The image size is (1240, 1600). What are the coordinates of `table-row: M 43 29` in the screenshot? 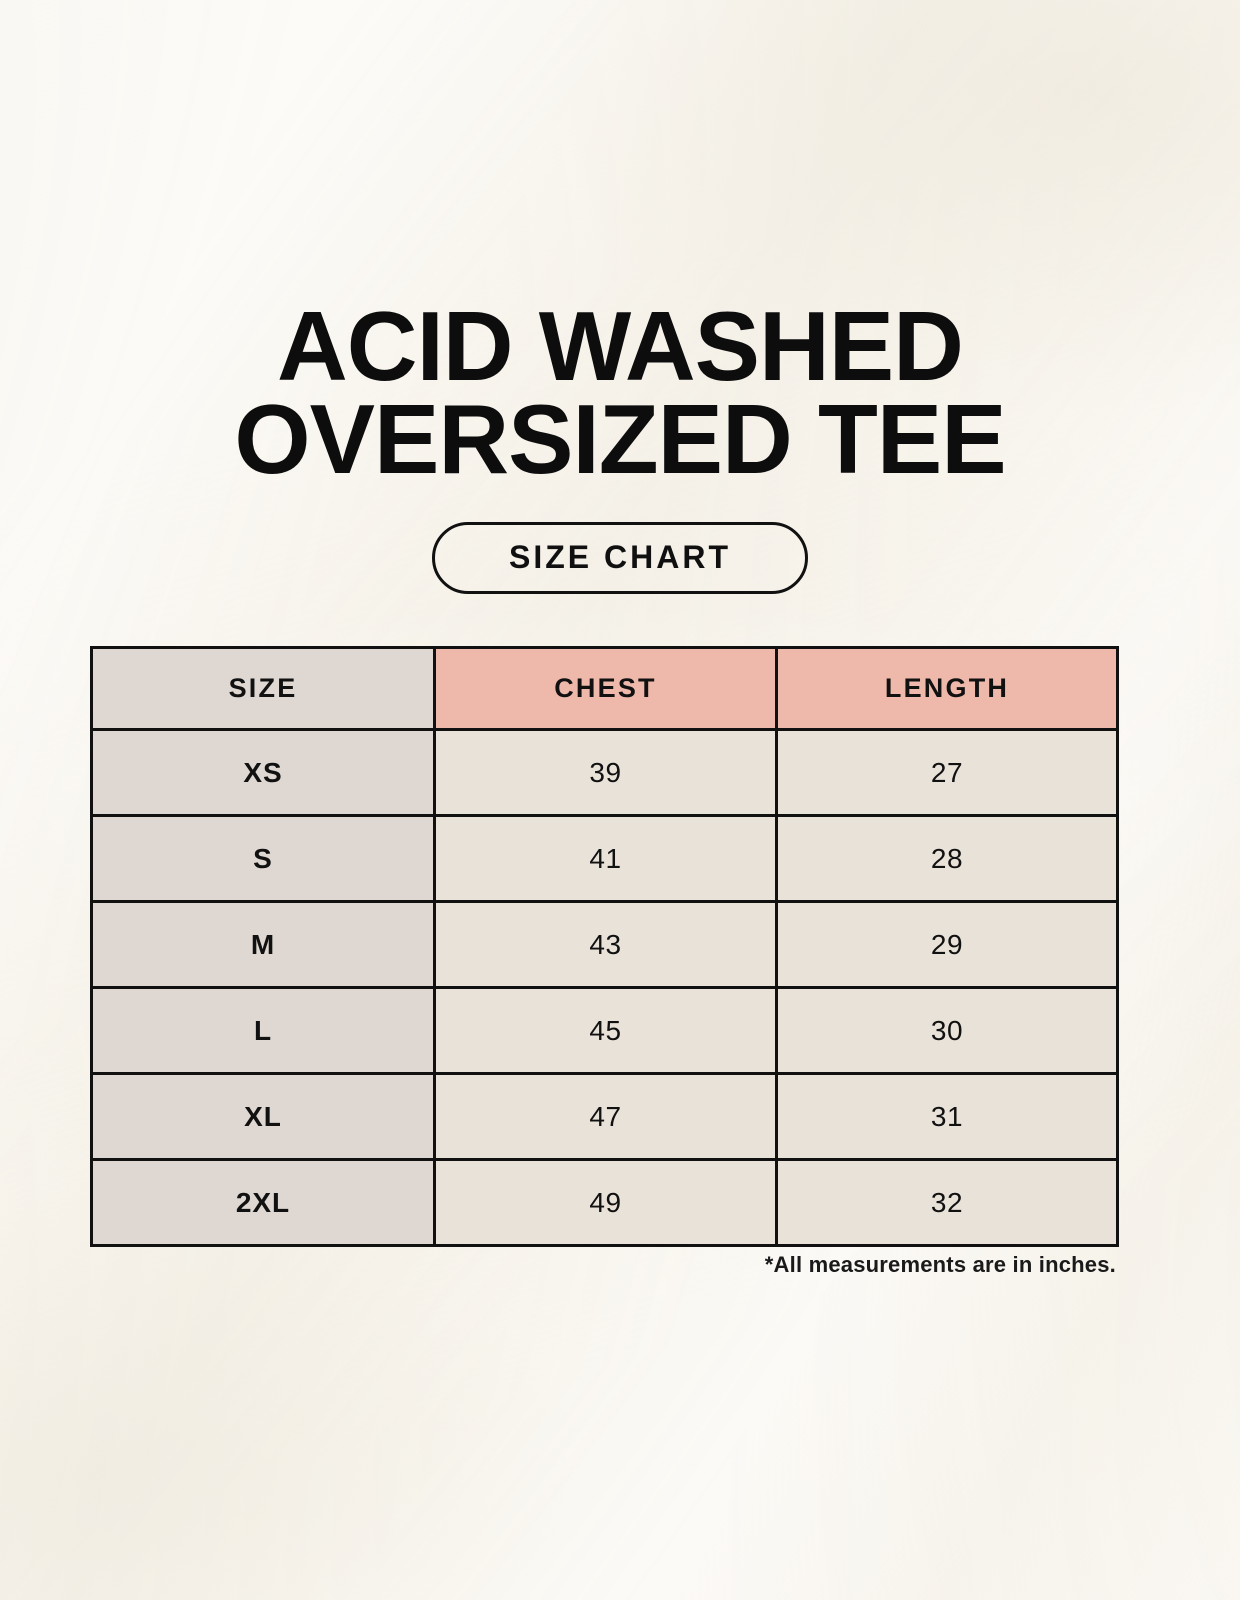 It's located at (604, 944).